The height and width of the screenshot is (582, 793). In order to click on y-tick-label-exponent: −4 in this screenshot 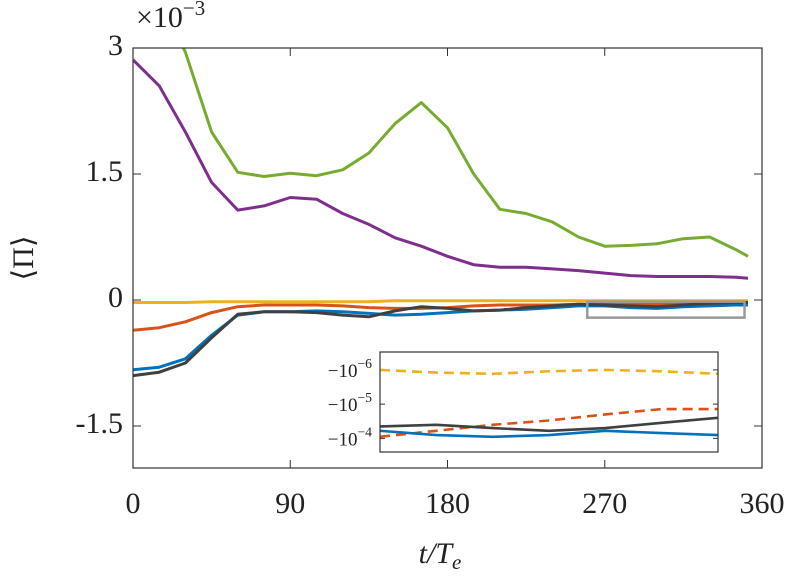, I will do `click(364, 432)`.